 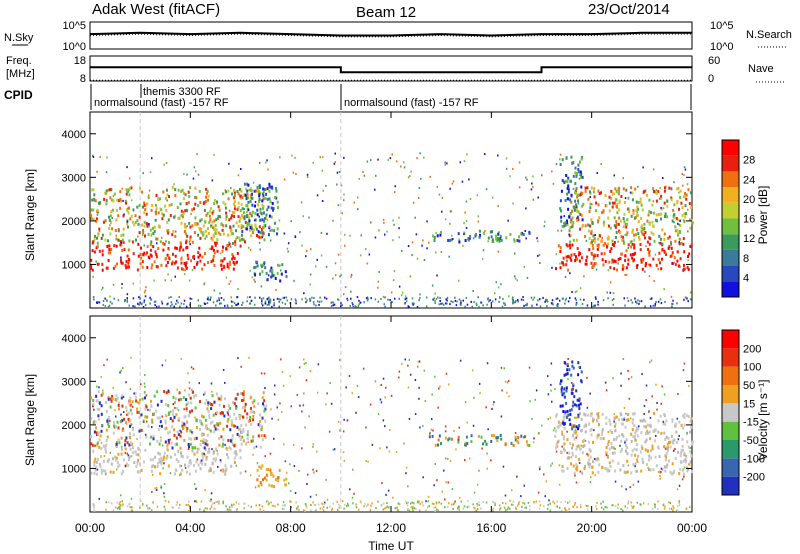 I want to click on power-colorbar-tick: 12, so click(x=749, y=239).